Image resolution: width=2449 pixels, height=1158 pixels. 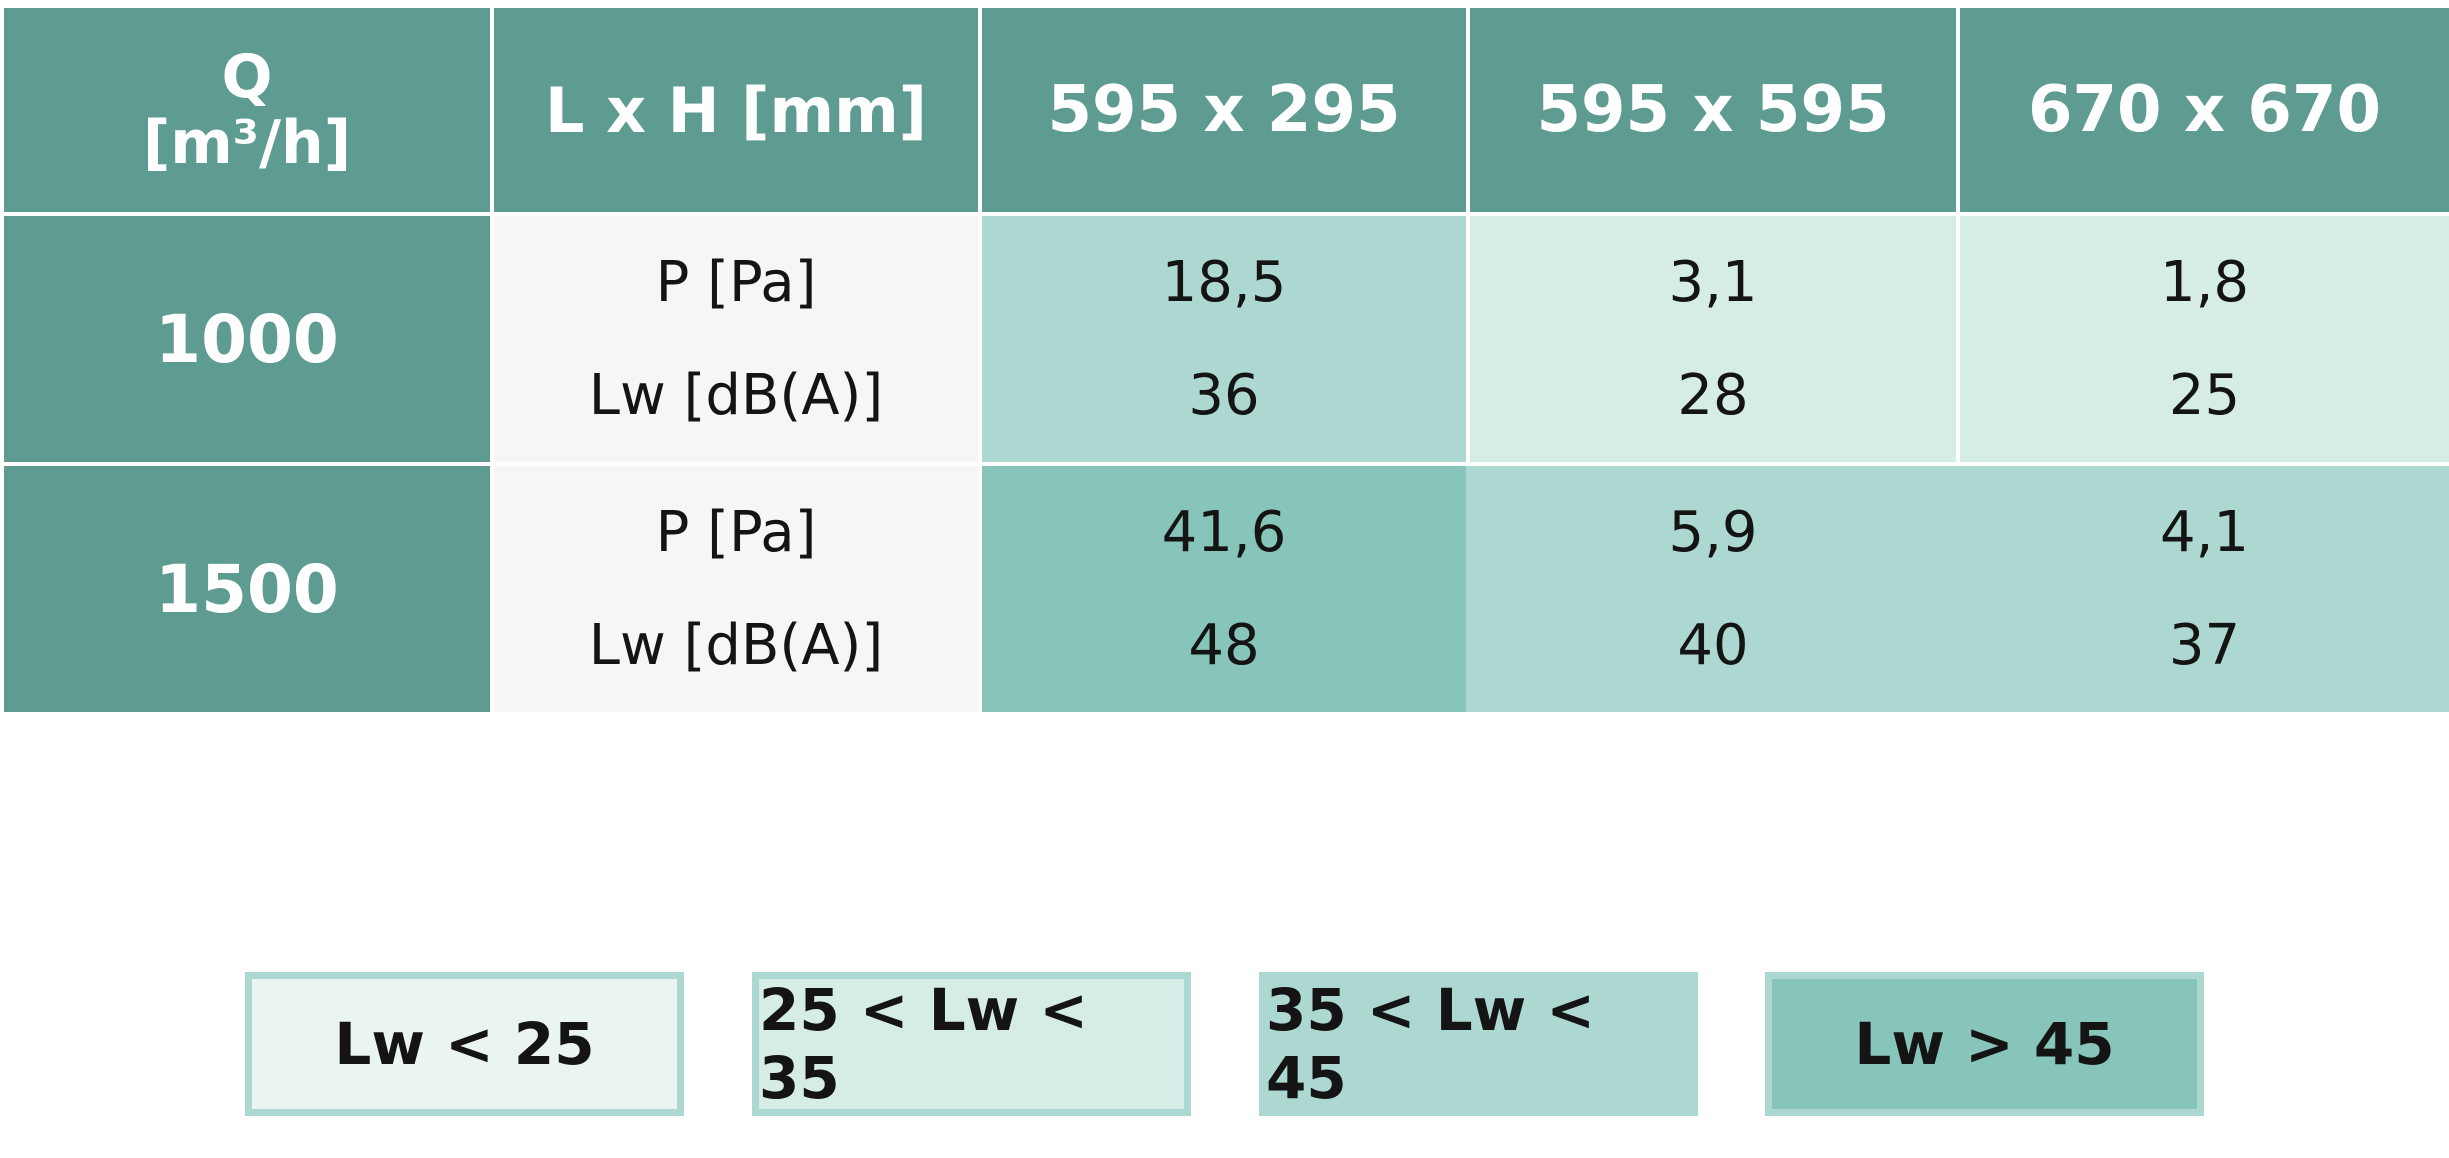 What do you see at coordinates (1713, 645) in the screenshot?
I see `sound-power-value: 40` at bounding box center [1713, 645].